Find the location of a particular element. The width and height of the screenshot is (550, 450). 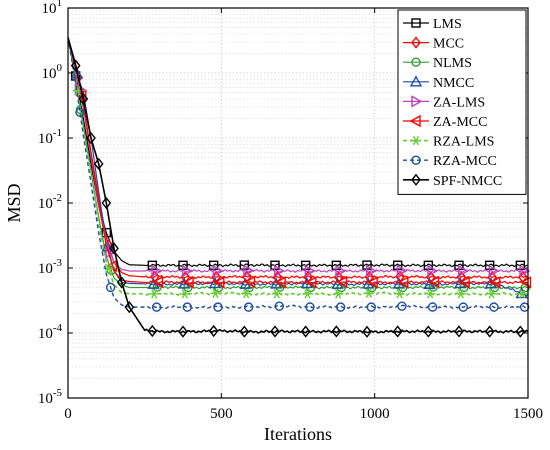

x-tick-label: 1000 is located at coordinates (375, 414).